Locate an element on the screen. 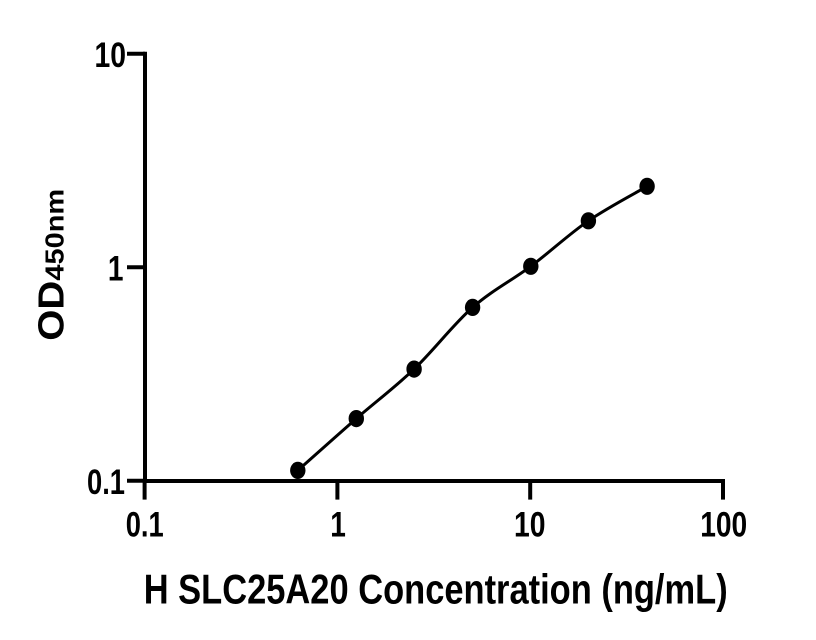 This screenshot has width=816, height=640. svg-text: OD450nm is located at coordinates (51, 265).